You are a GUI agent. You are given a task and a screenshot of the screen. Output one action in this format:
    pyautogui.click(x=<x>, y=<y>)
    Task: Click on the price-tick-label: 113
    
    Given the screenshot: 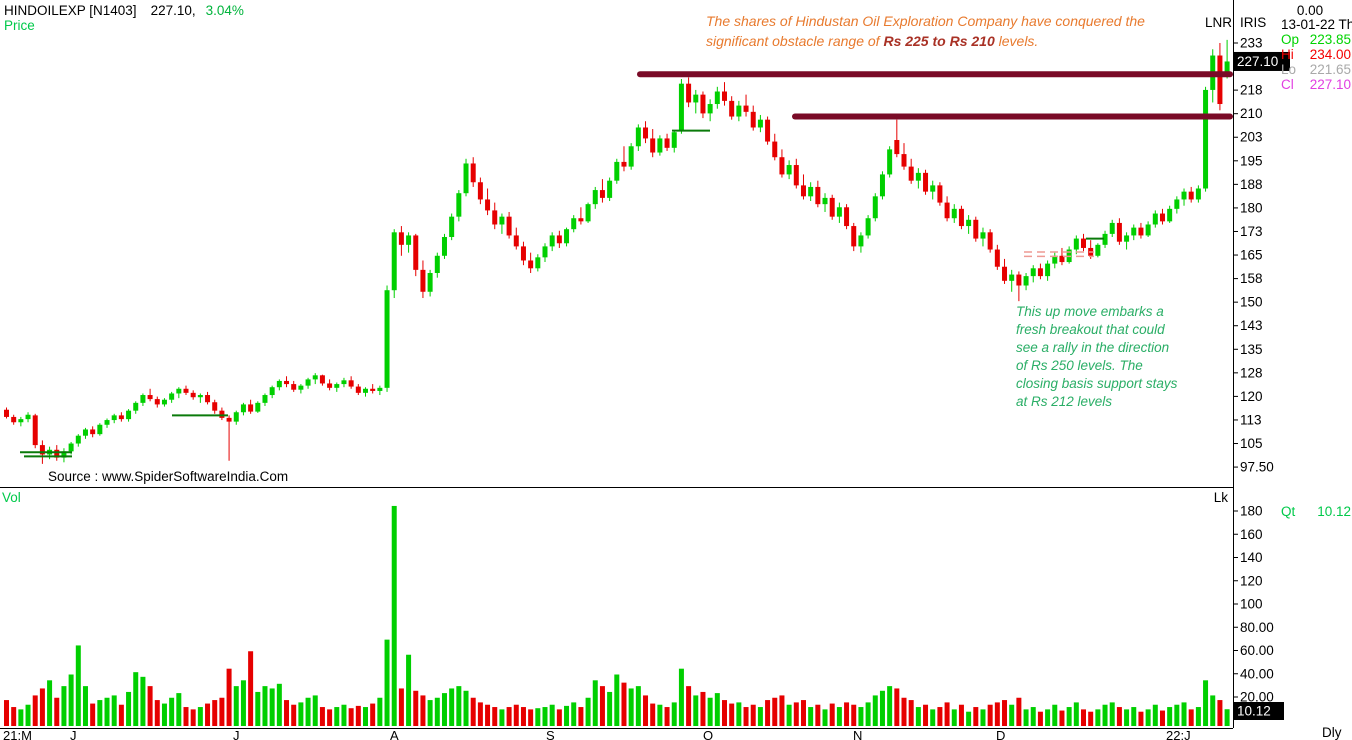 What is the action you would take?
    pyautogui.click(x=1251, y=419)
    